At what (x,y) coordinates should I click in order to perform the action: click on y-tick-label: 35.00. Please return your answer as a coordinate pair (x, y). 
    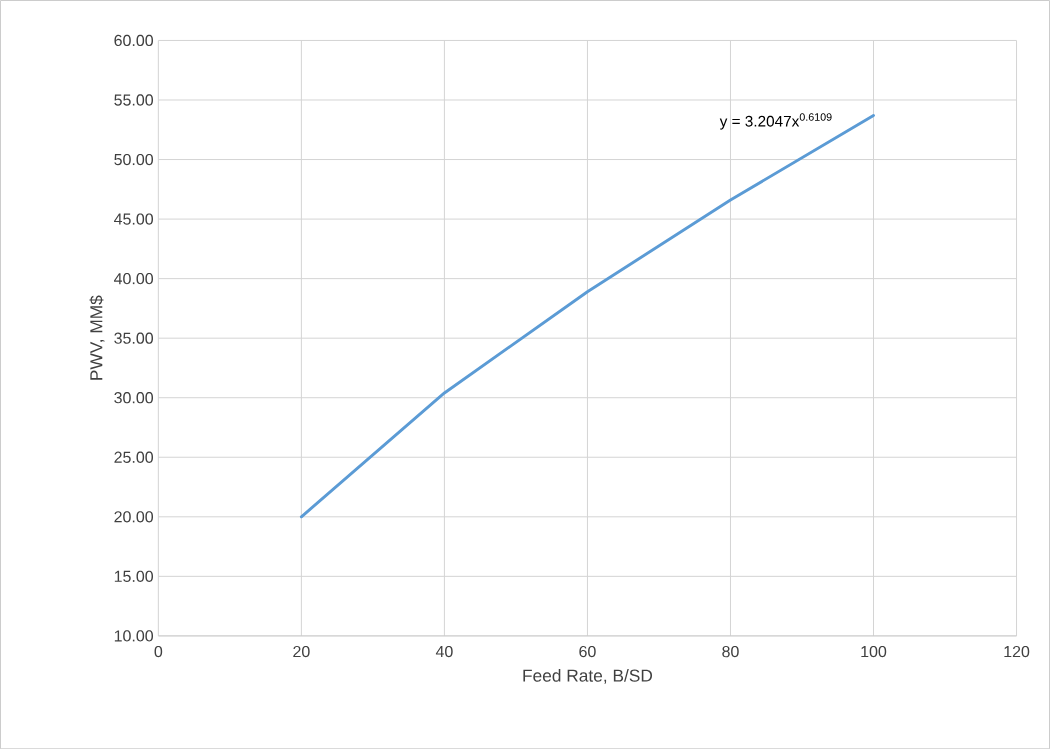
    Looking at the image, I should click on (134, 338).